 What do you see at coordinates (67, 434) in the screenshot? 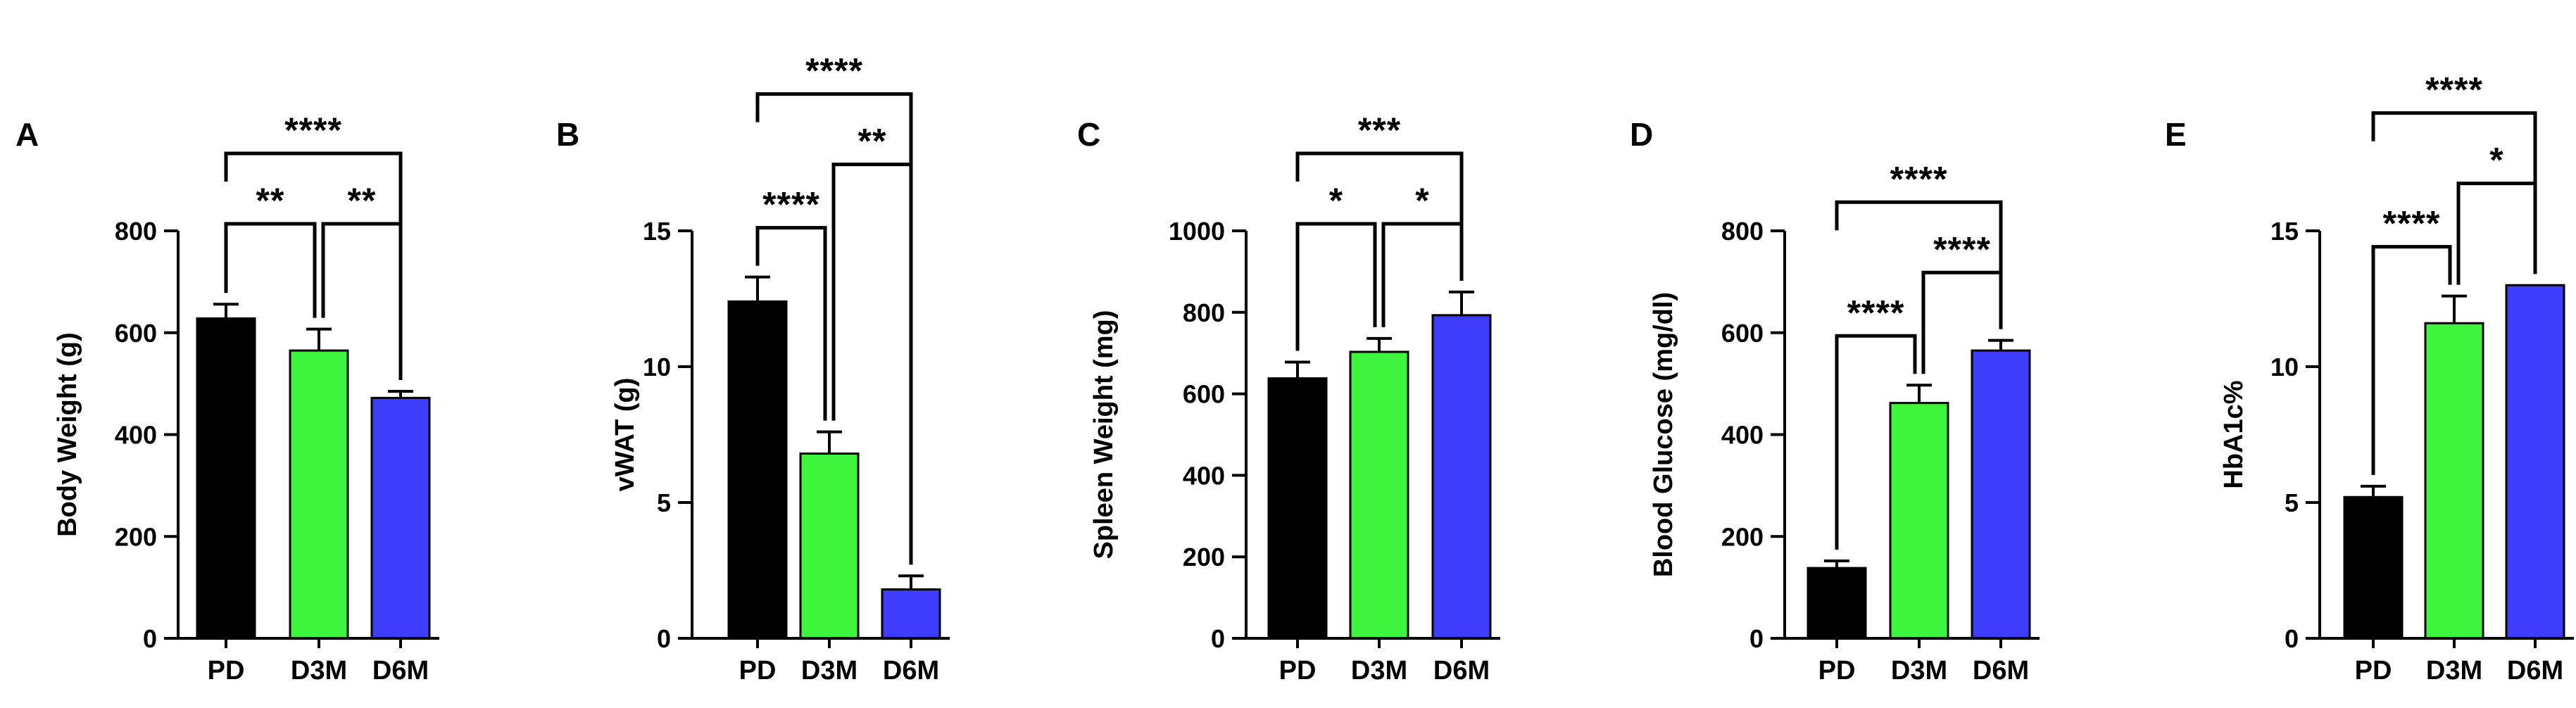
I see `y-axis-label: Body Weight (g)` at bounding box center [67, 434].